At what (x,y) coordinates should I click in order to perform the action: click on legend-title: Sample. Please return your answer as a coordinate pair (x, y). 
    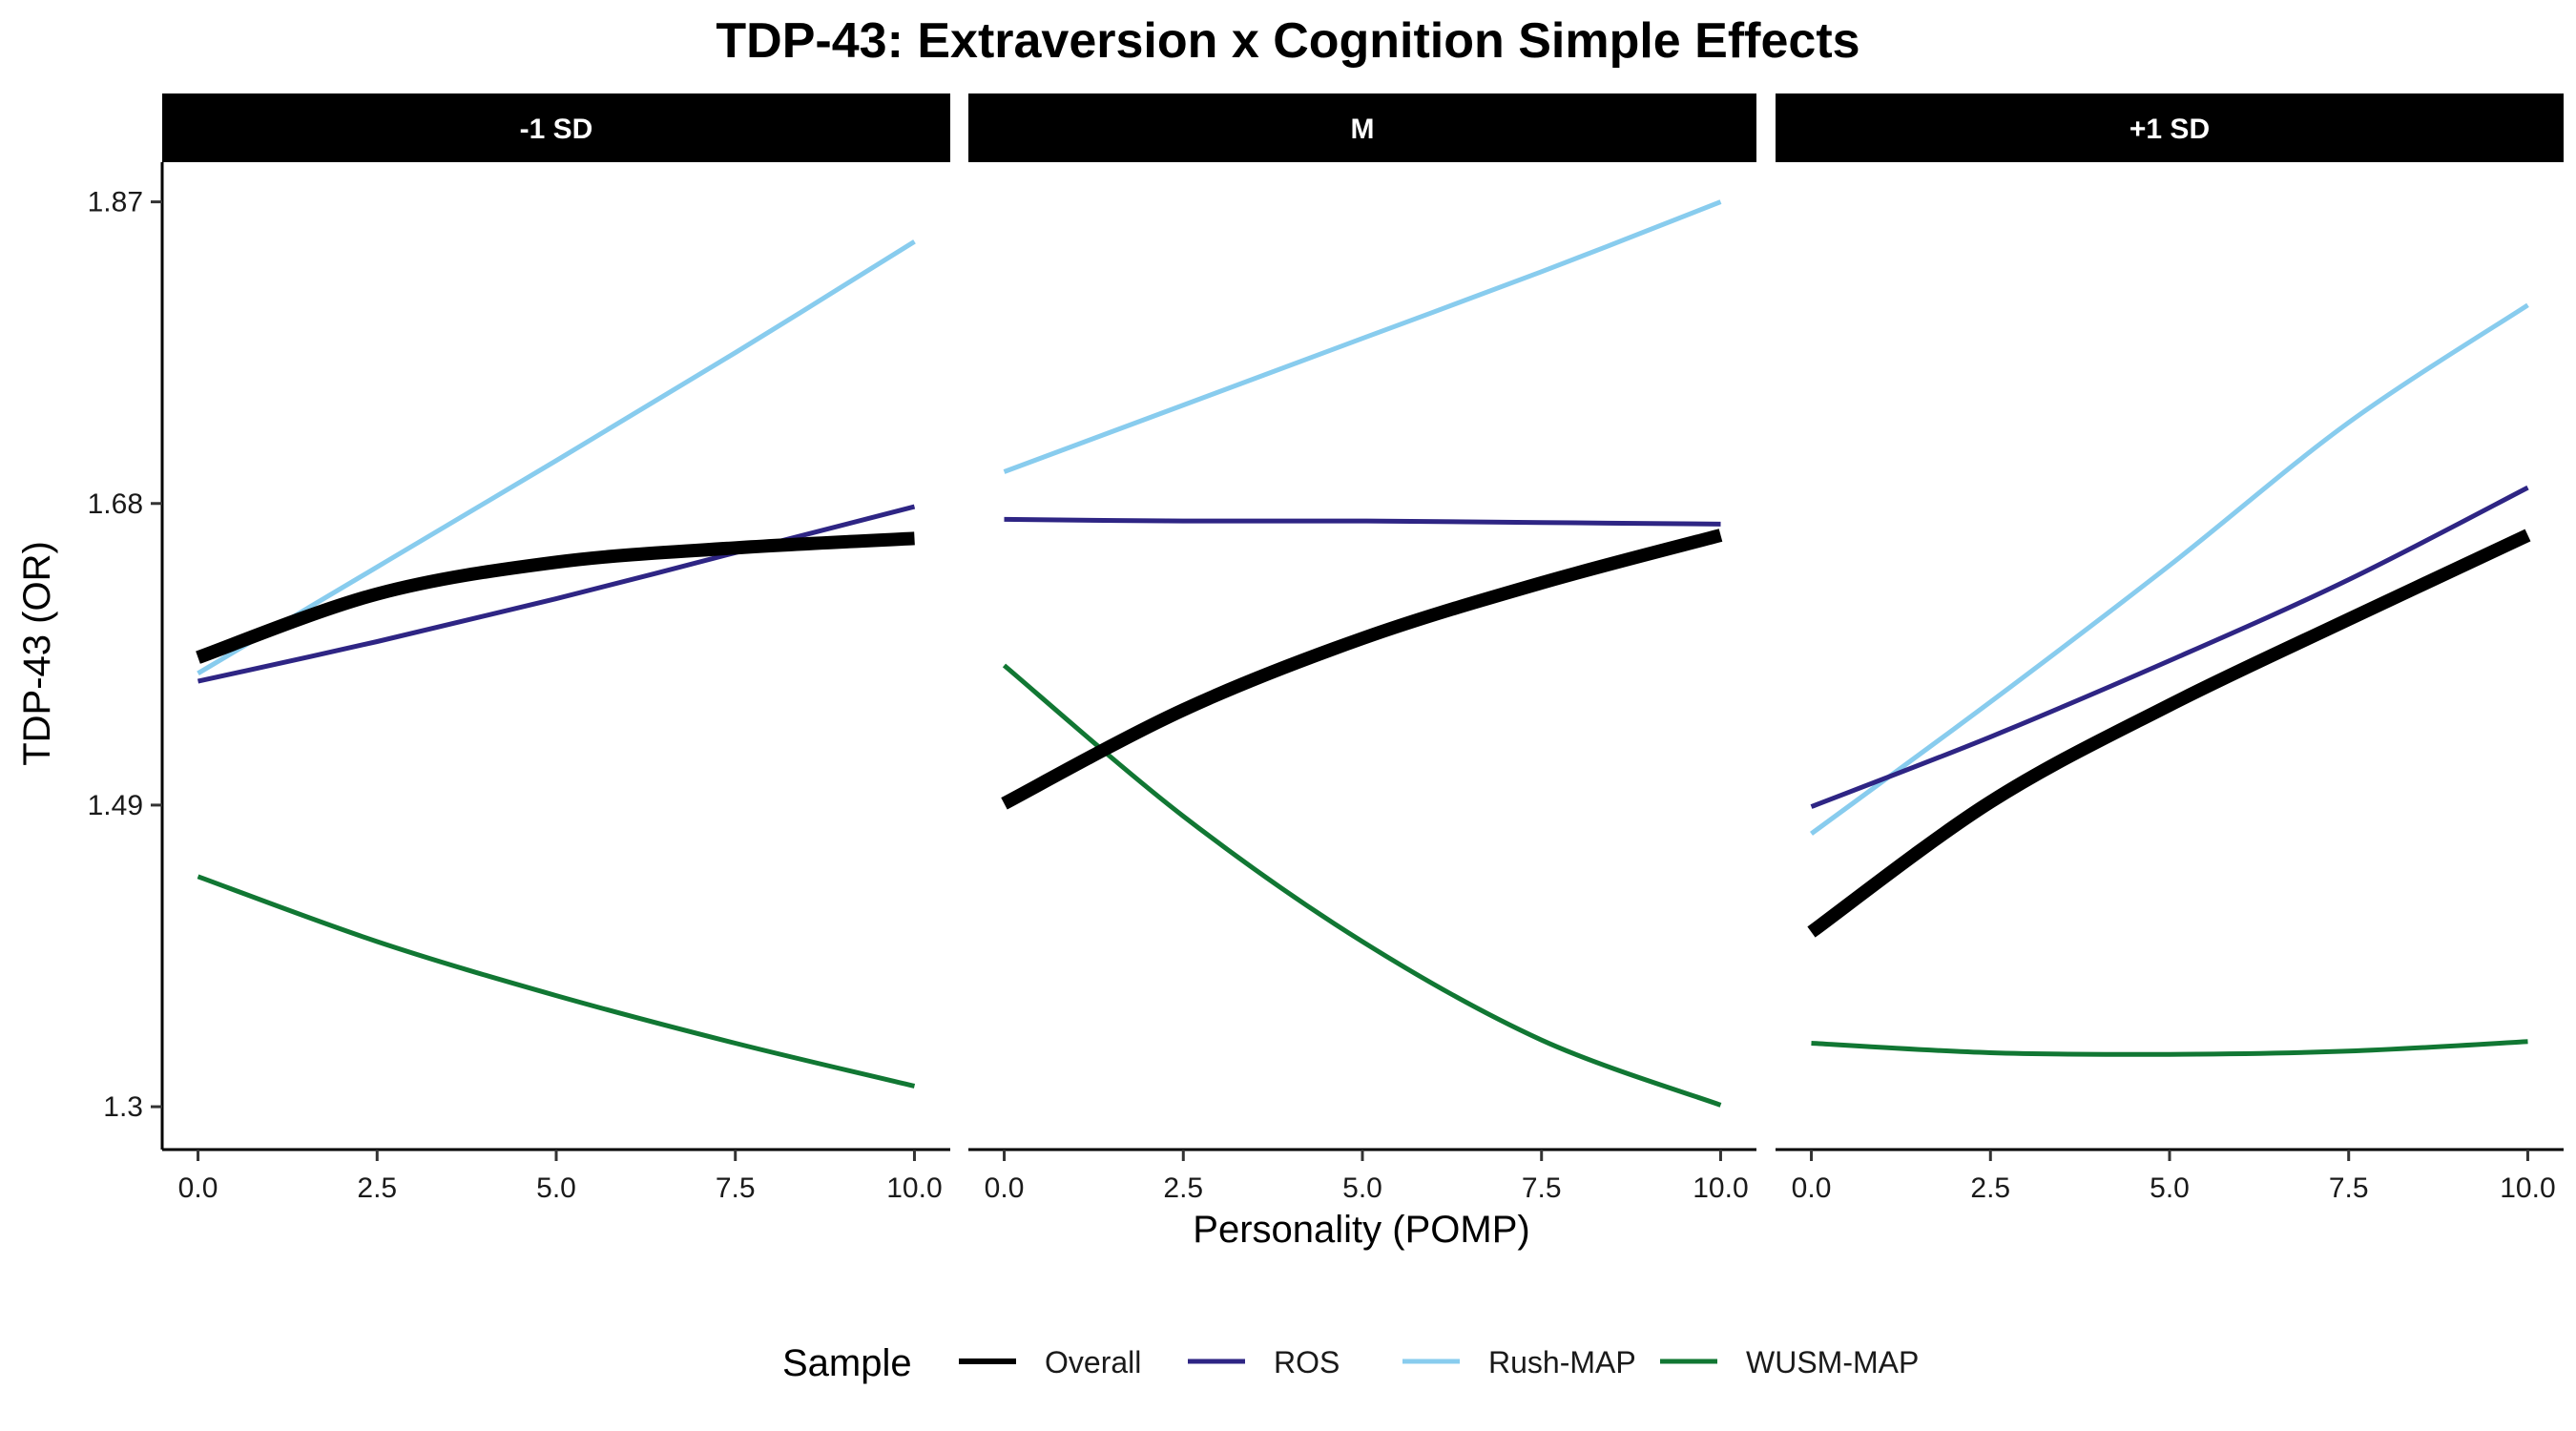
    Looking at the image, I should click on (847, 1363).